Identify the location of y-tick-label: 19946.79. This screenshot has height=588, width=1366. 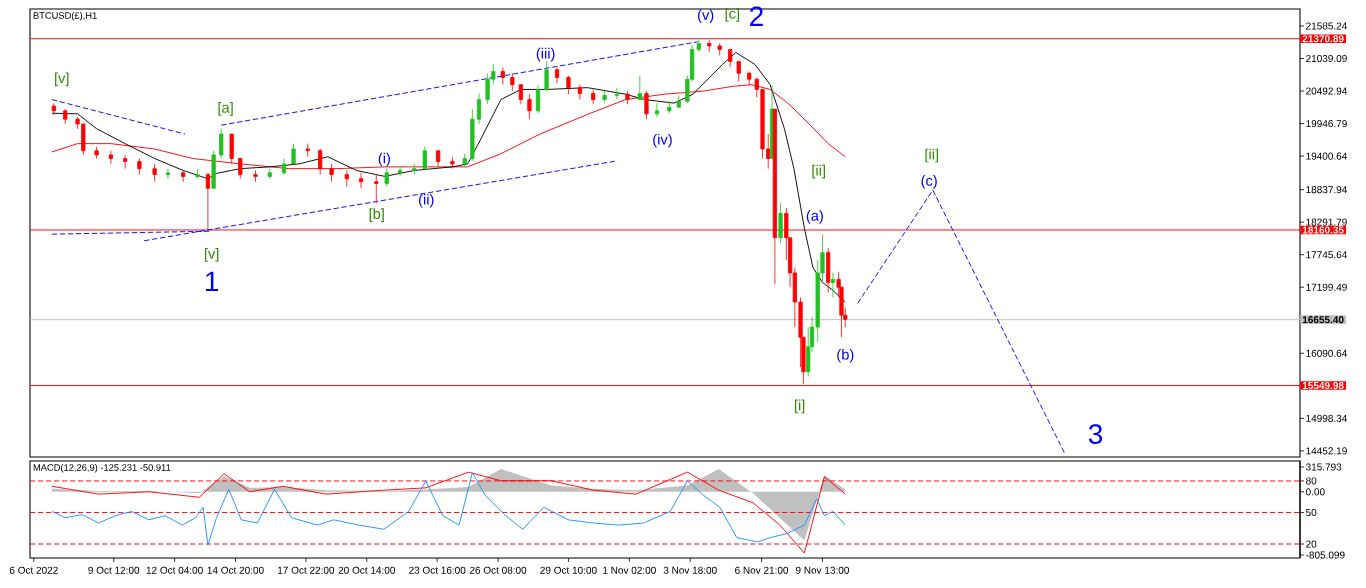
(1326, 124).